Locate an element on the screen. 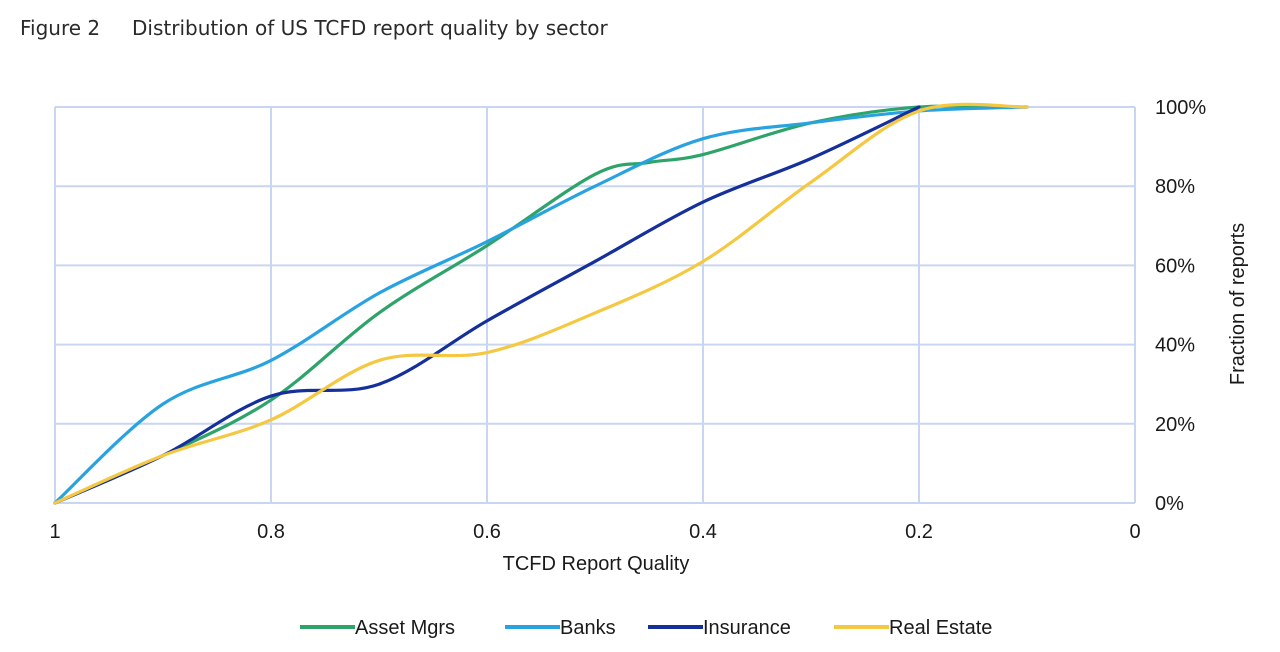 The height and width of the screenshot is (652, 1280). x-tick-label: 0 is located at coordinates (1134, 532).